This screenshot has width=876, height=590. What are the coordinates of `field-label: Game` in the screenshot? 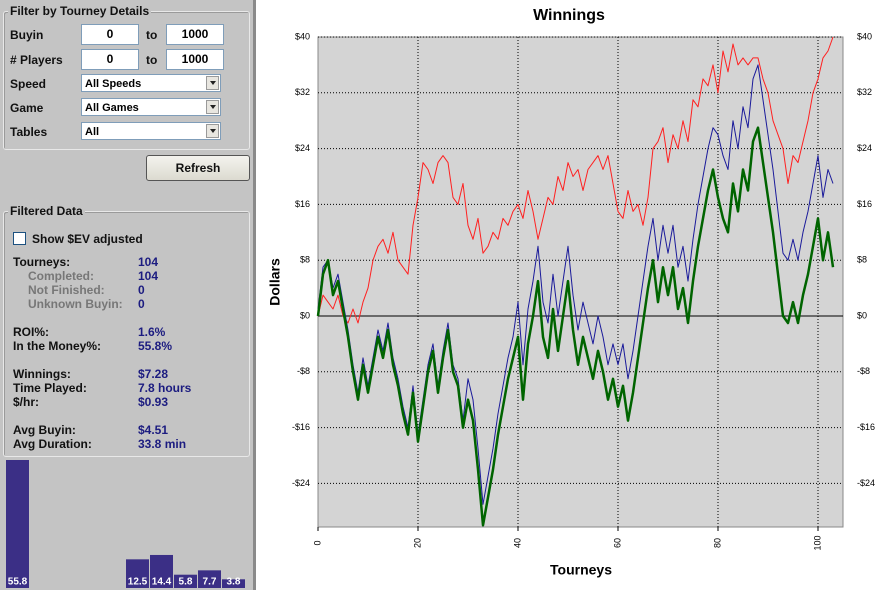 It's located at (27, 108).